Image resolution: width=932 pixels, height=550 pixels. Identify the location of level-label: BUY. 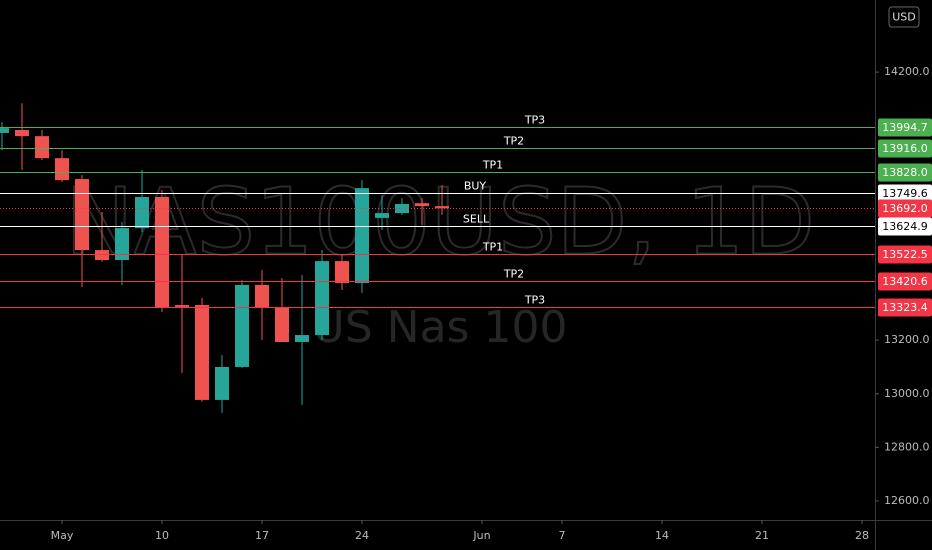
(475, 186).